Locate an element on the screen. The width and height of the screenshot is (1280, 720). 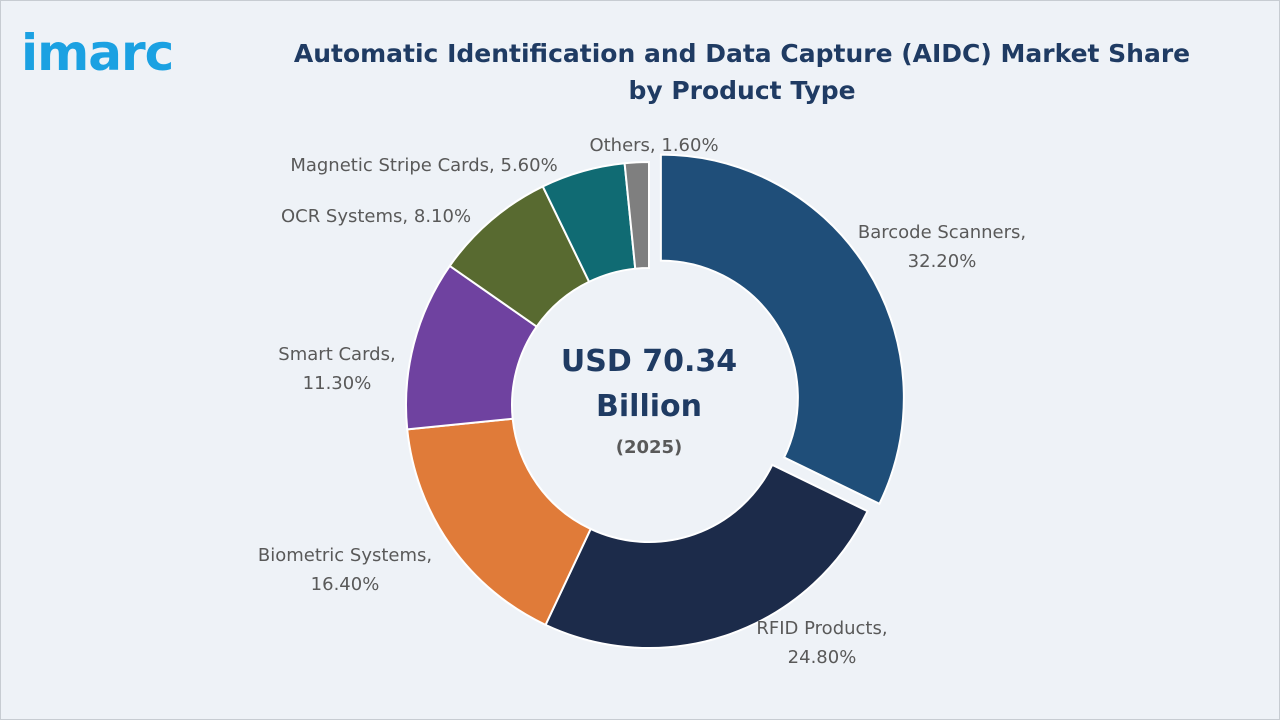
label-rfid-products-name: RFID Products, is located at coordinates (821, 628).